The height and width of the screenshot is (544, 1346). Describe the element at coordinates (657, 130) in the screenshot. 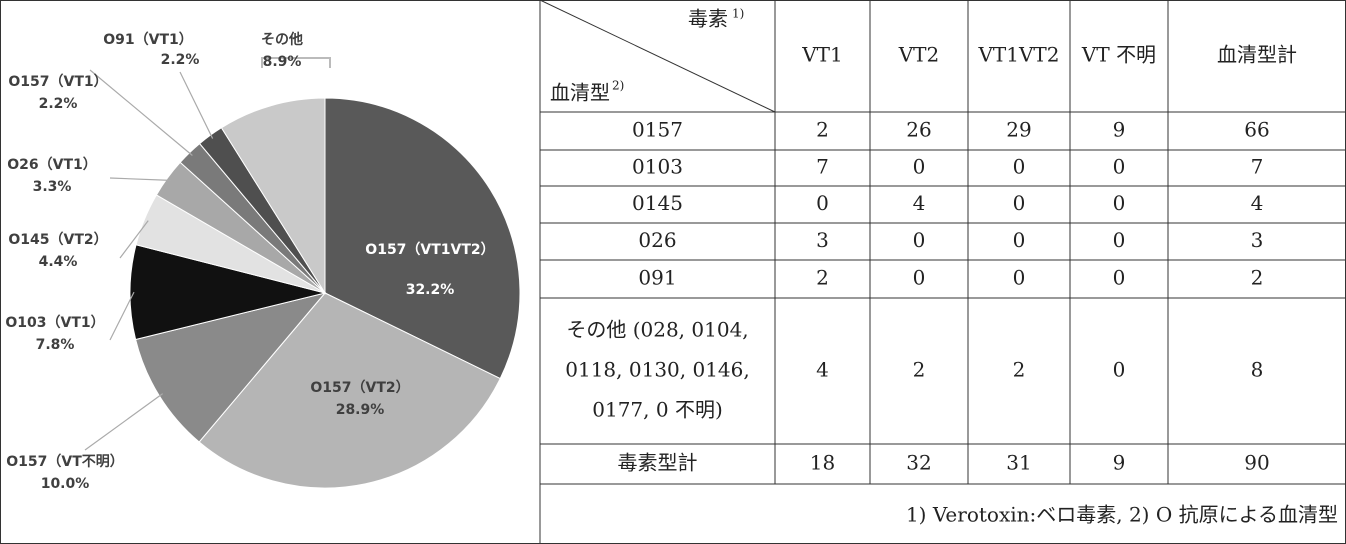

I see `row-label: 0157` at that location.